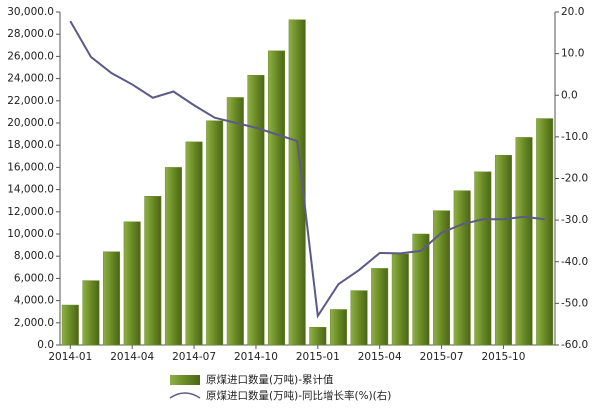 This screenshot has width=600, height=413. I want to click on legend-label: 原煤进口数量(万吨)-同比增长率(%)(右), so click(298, 395).